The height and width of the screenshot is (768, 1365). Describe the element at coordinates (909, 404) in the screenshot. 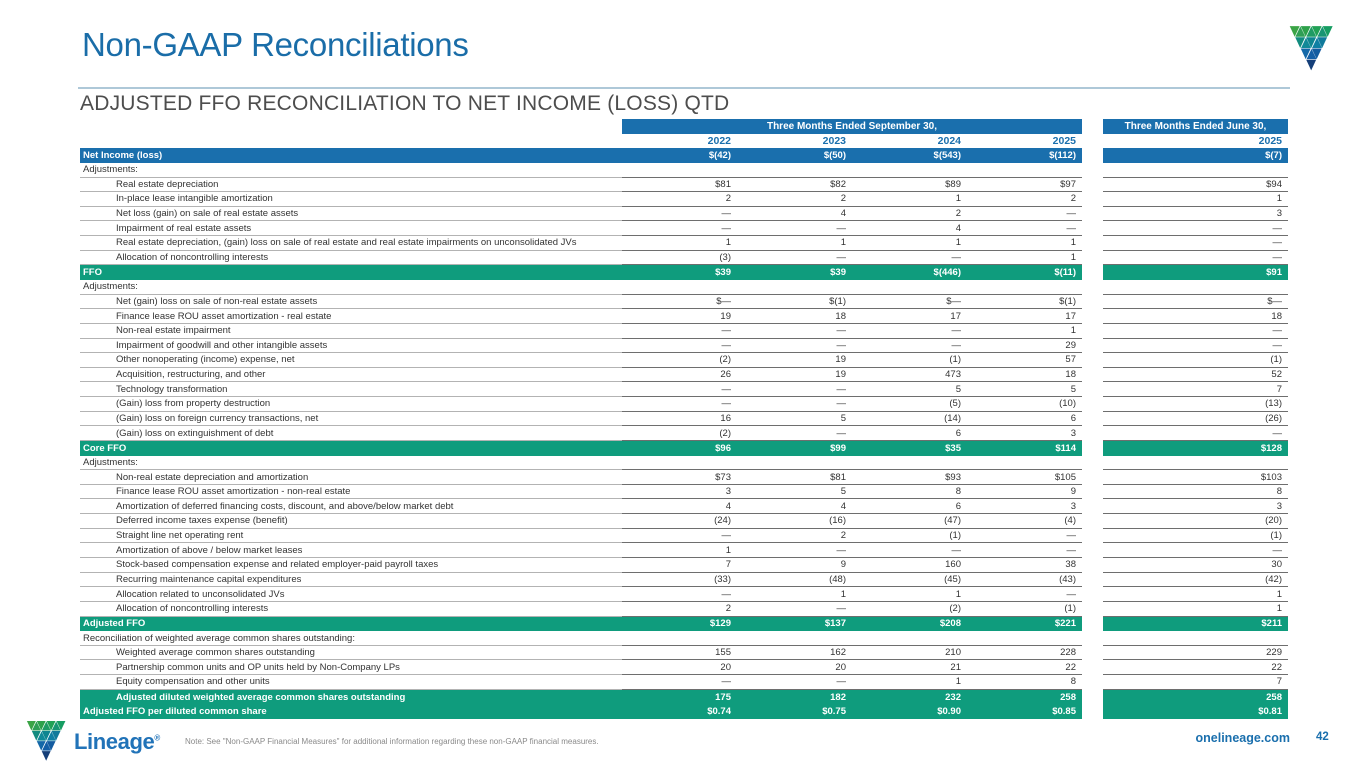

I see `value-cell: (5)` at that location.